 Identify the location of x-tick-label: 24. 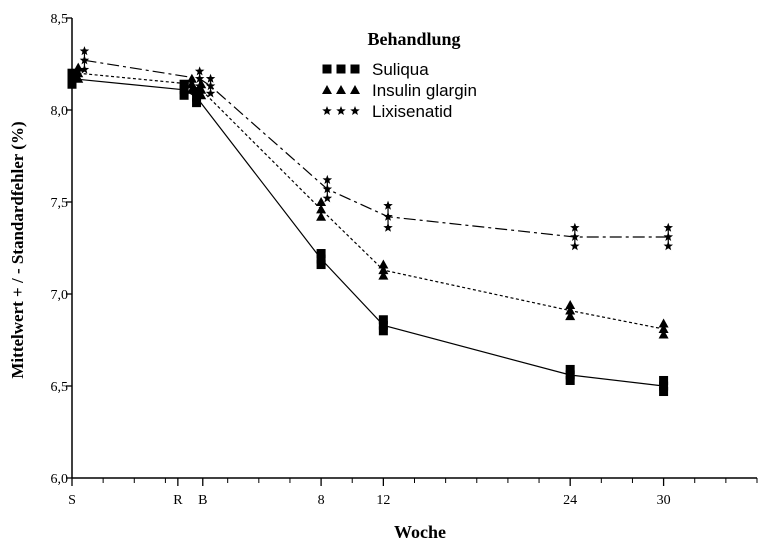
(570, 500).